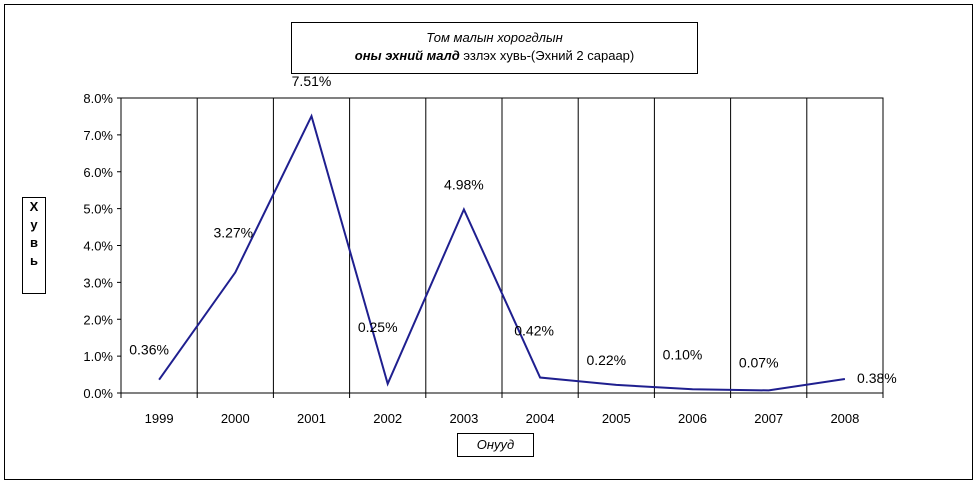 The width and height of the screenshot is (979, 485). Describe the element at coordinates (159, 418) in the screenshot. I see `x-tick-label: 1999` at that location.